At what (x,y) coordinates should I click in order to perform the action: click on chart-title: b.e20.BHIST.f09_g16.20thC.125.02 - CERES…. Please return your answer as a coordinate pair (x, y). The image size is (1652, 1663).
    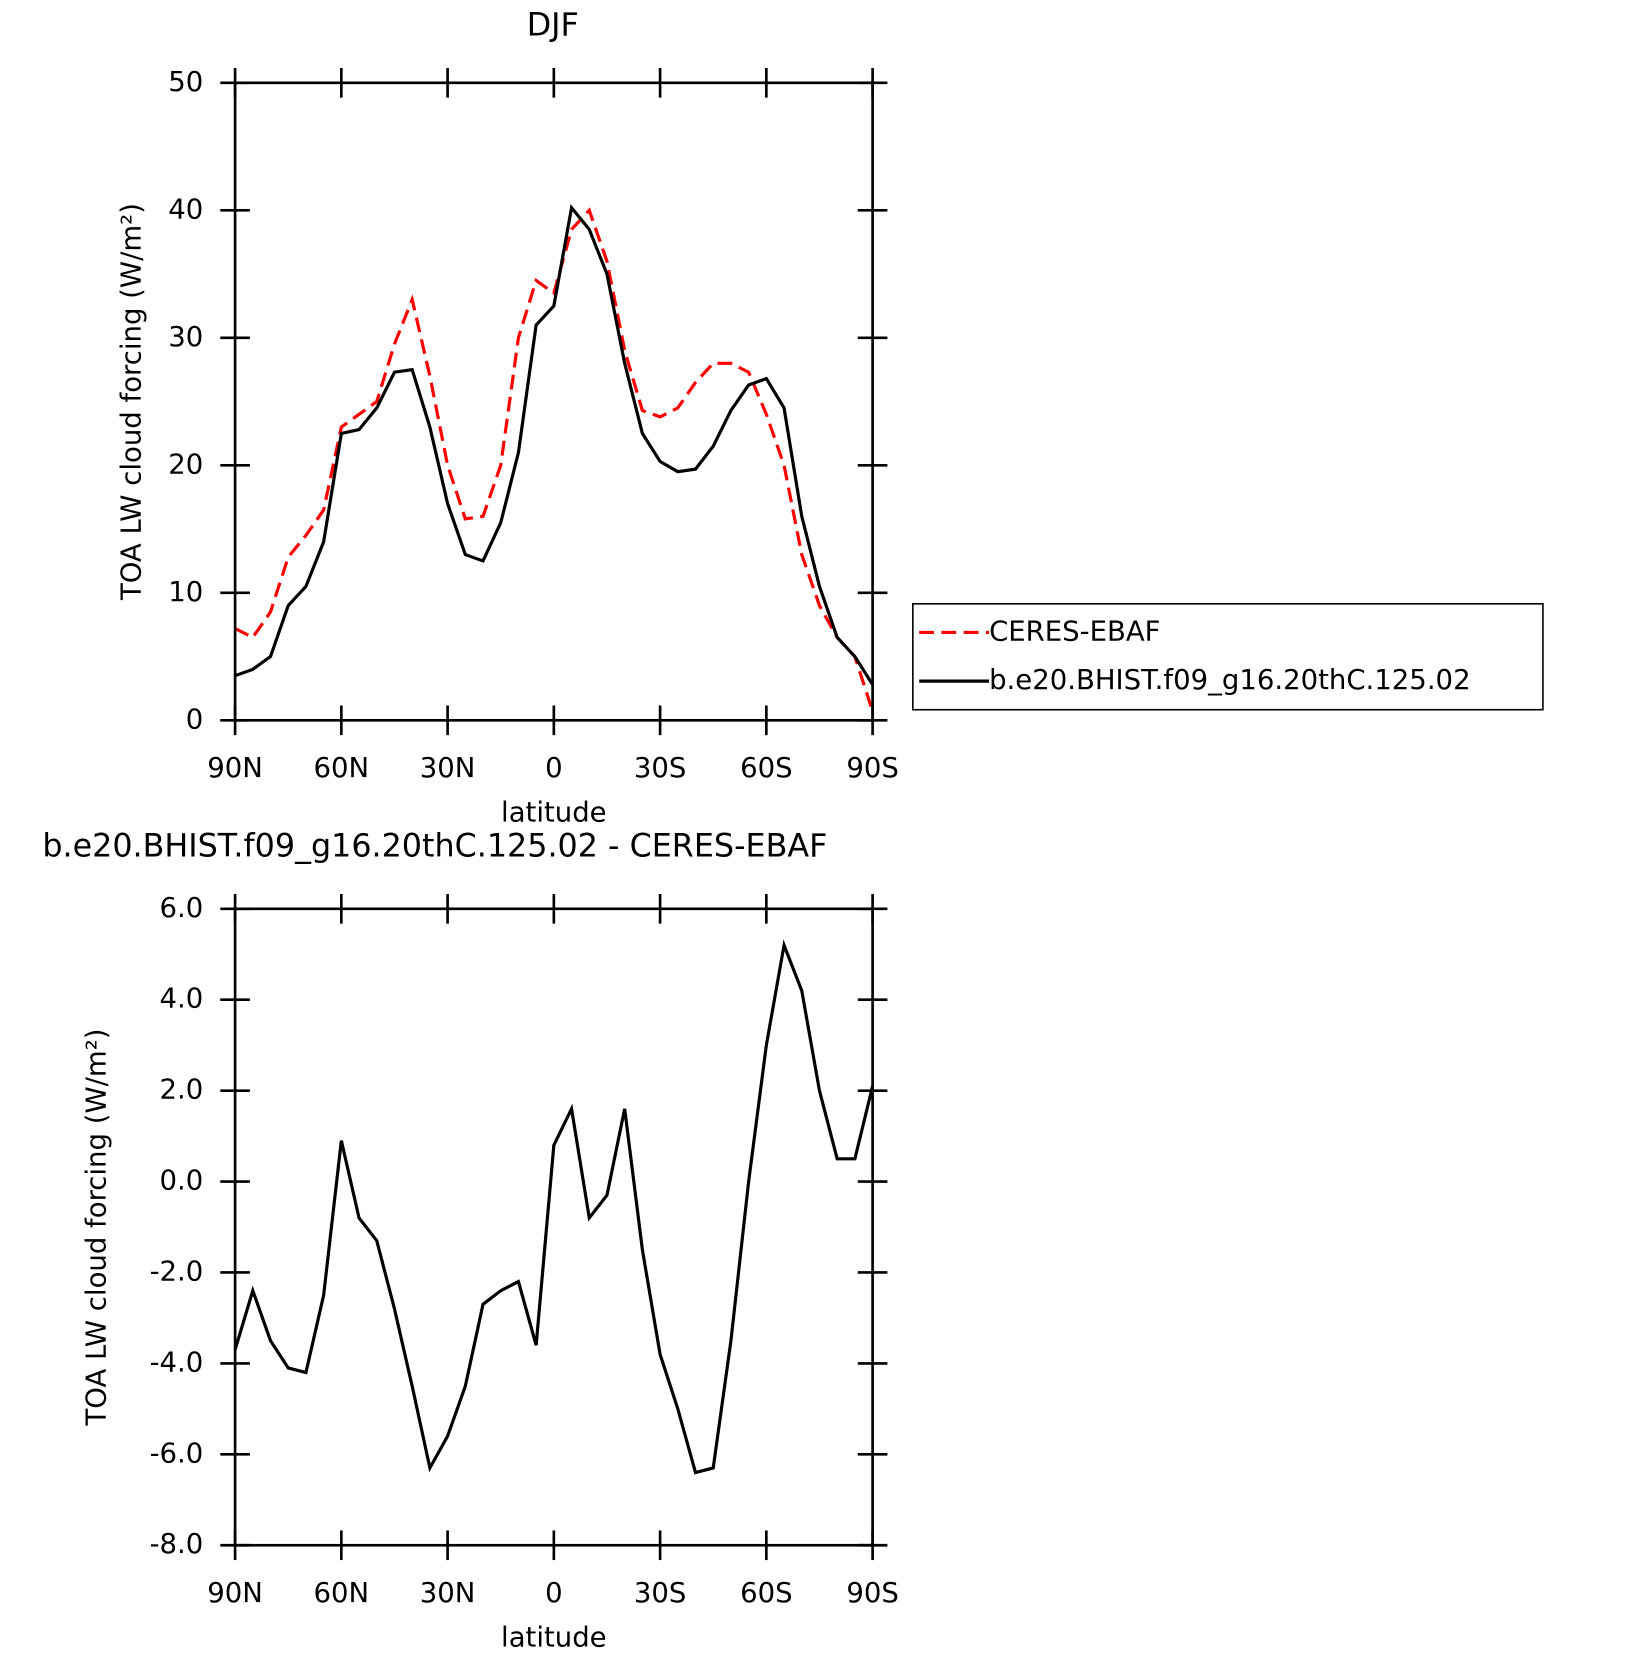
    Looking at the image, I should click on (434, 846).